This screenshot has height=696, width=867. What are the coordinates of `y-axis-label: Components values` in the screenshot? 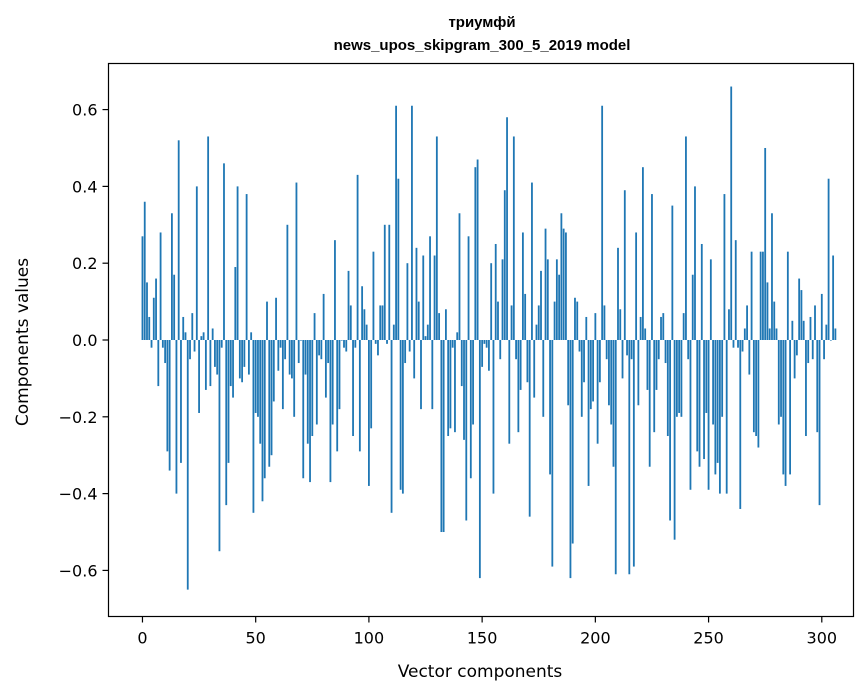 It's located at (23, 342).